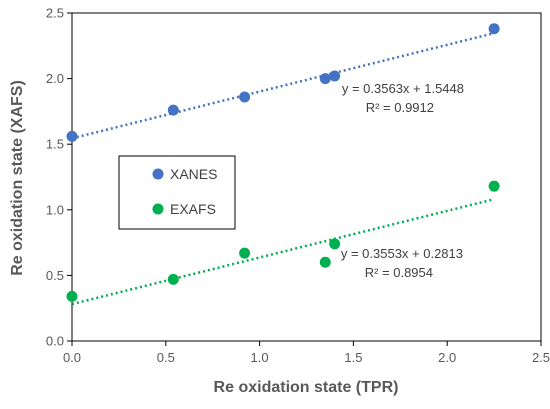 The height and width of the screenshot is (409, 550). I want to click on y-tick-label: 1.0, so click(55, 209).